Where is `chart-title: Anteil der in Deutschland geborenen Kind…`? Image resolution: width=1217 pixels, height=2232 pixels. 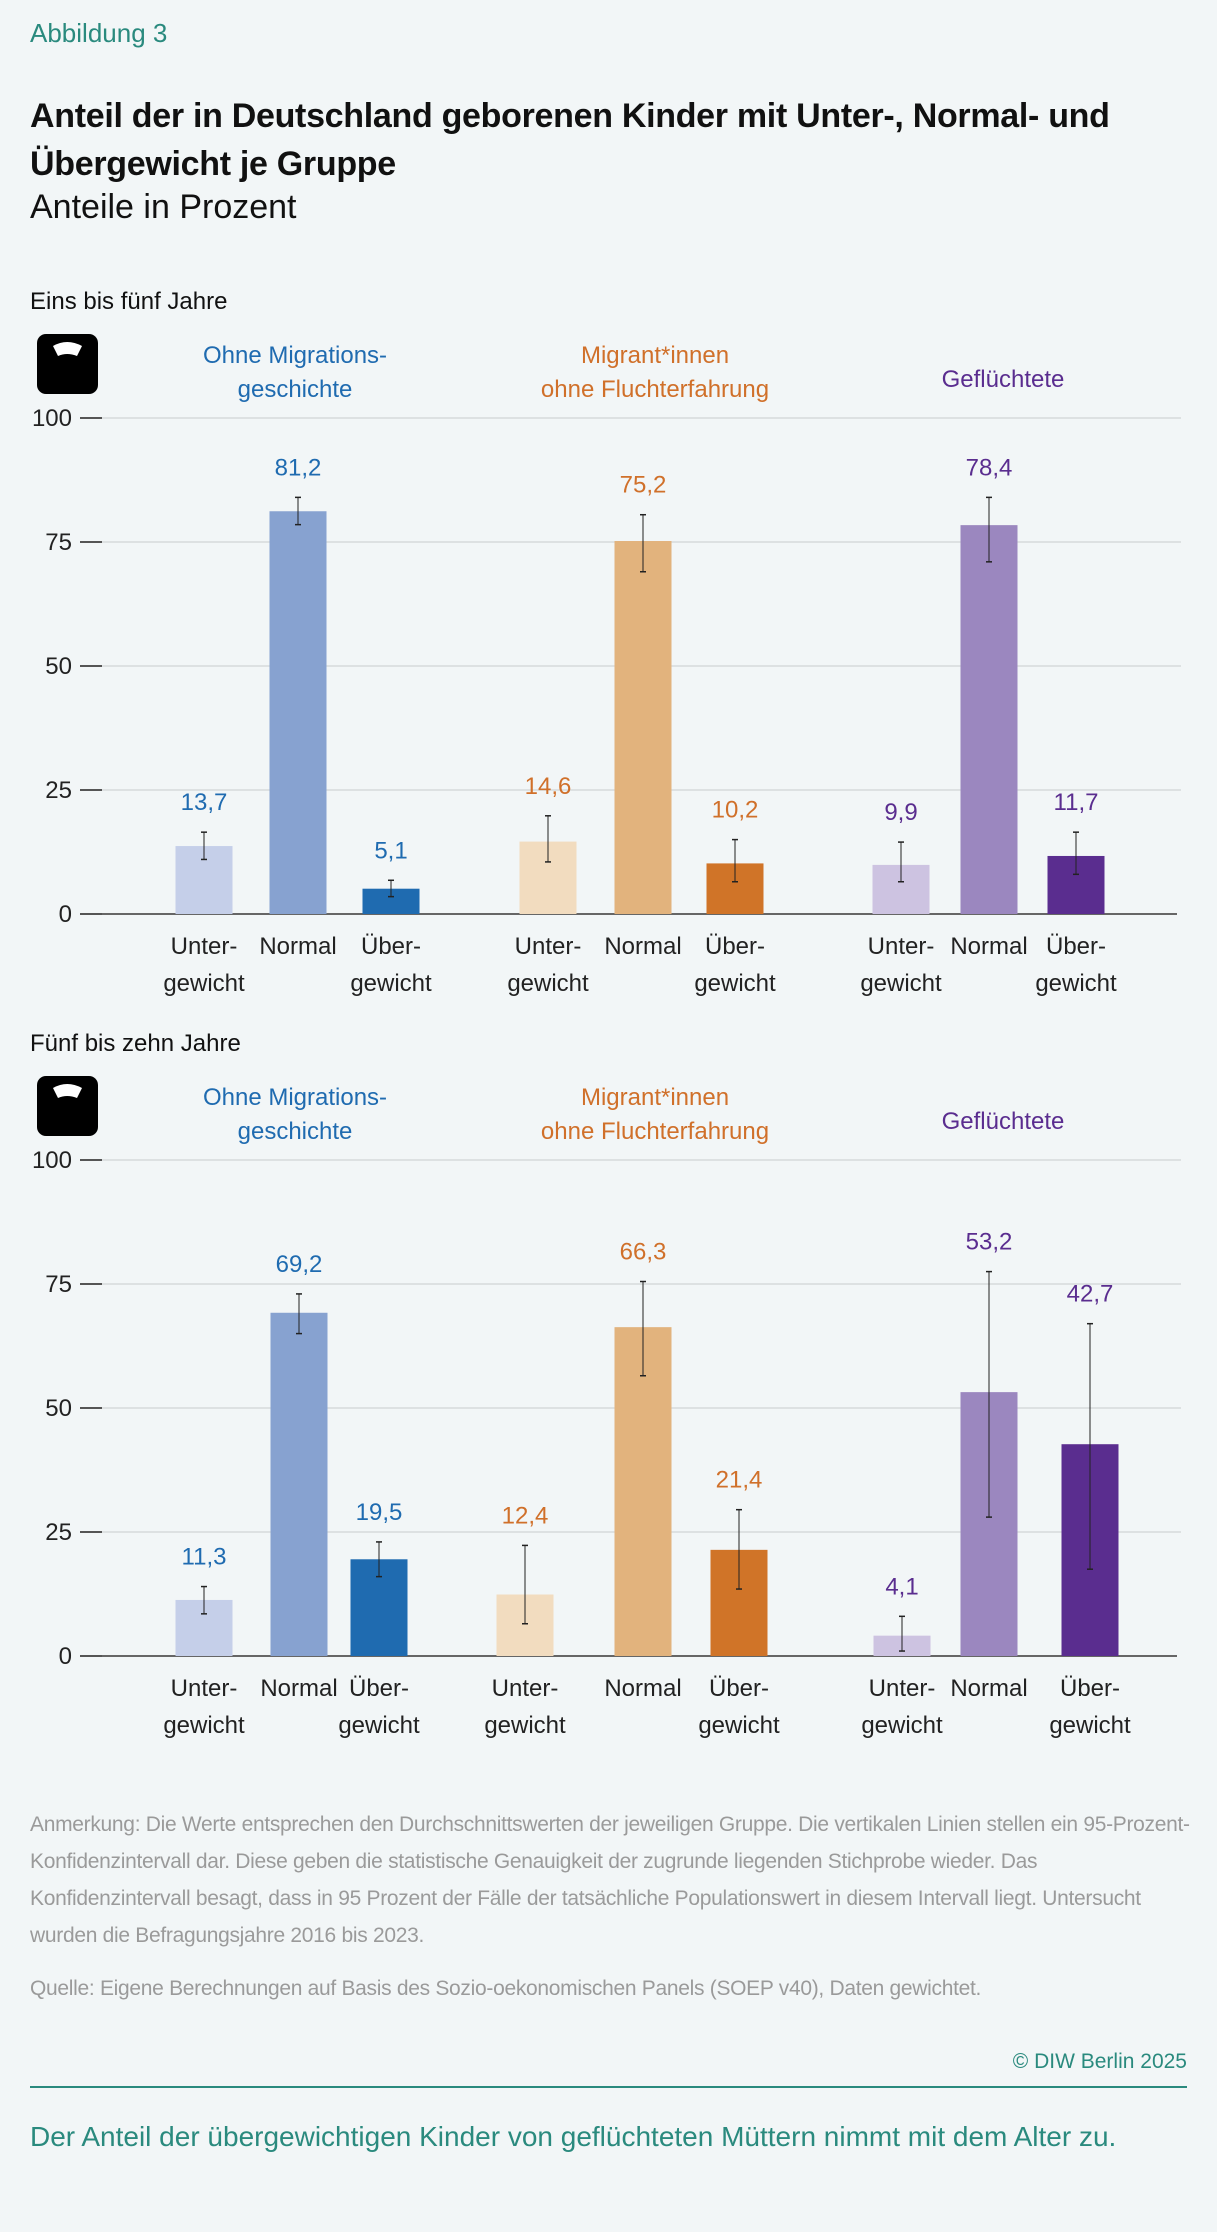
chart-title: Anteil der in Deutschland geborenen Kind… is located at coordinates (570, 140).